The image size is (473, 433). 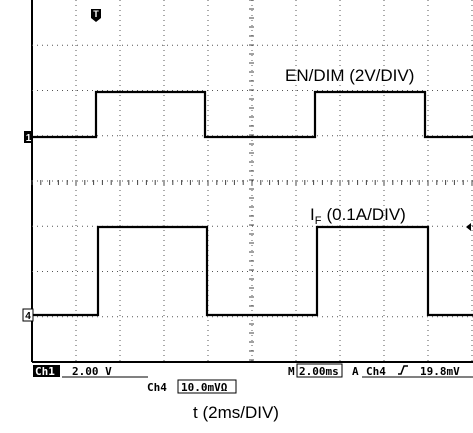 I want to click on status-trigger-prefix: A, so click(x=355, y=371).